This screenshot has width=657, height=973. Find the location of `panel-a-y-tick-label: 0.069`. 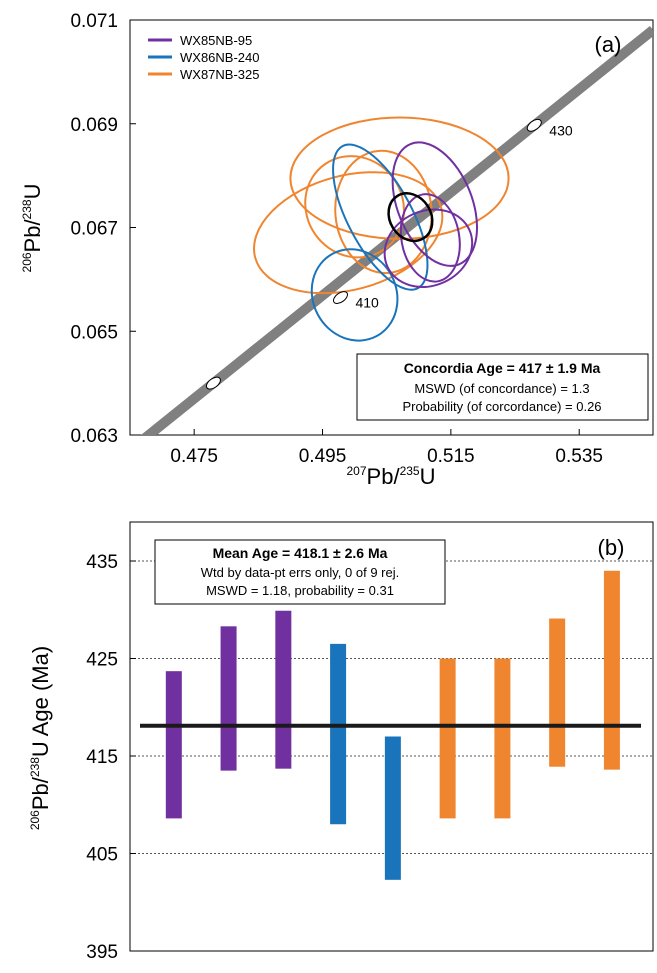

panel-a-y-tick-label: 0.069 is located at coordinates (94, 125).